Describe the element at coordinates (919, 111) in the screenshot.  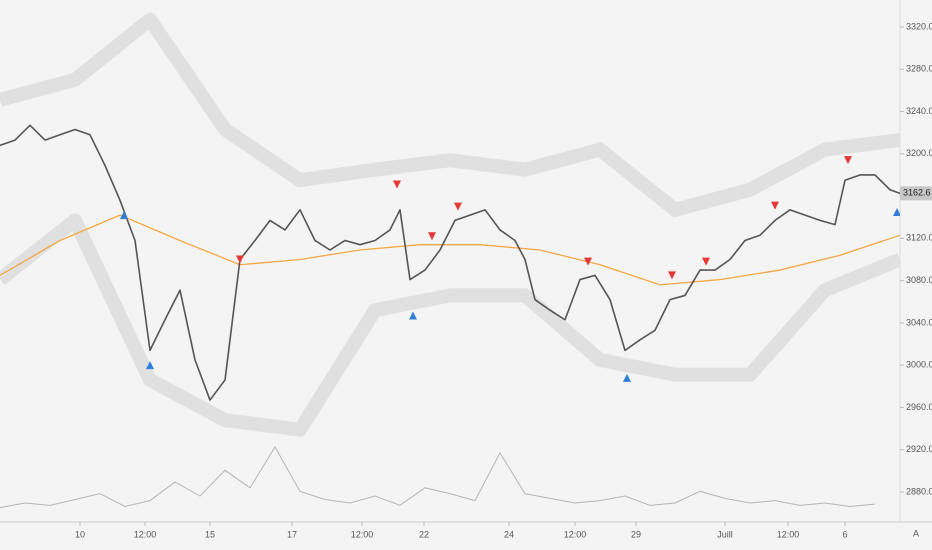
I see `y-tick-label: 3240.0` at that location.